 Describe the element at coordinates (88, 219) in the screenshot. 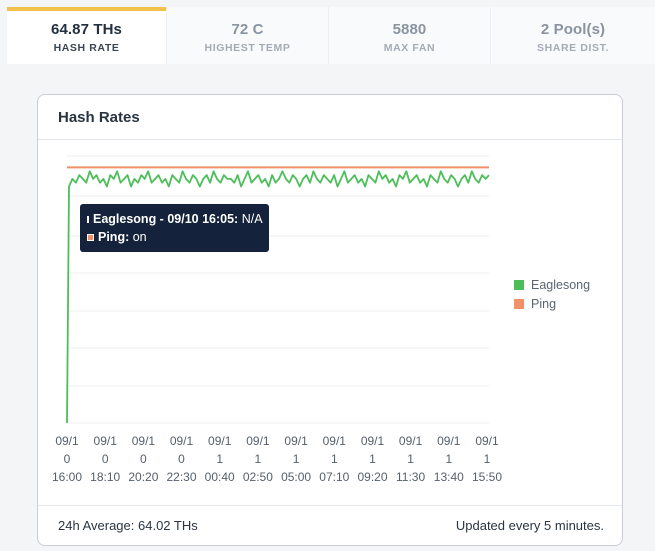

I see `tooltip-eaglesong-swatch` at that location.